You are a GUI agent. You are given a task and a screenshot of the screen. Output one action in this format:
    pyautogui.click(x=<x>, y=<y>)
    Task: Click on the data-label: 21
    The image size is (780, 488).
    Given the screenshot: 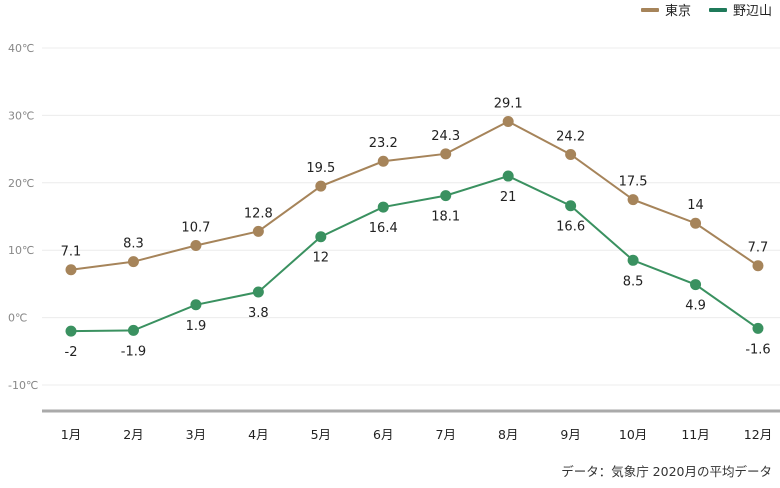 What is the action you would take?
    pyautogui.click(x=508, y=197)
    